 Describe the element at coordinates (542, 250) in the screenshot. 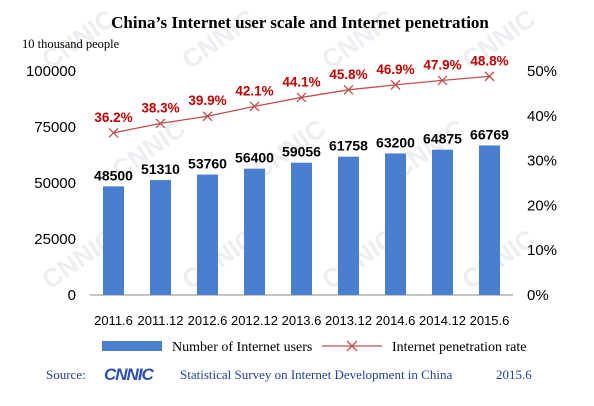

I see `y-right-tick-label: 10%` at that location.